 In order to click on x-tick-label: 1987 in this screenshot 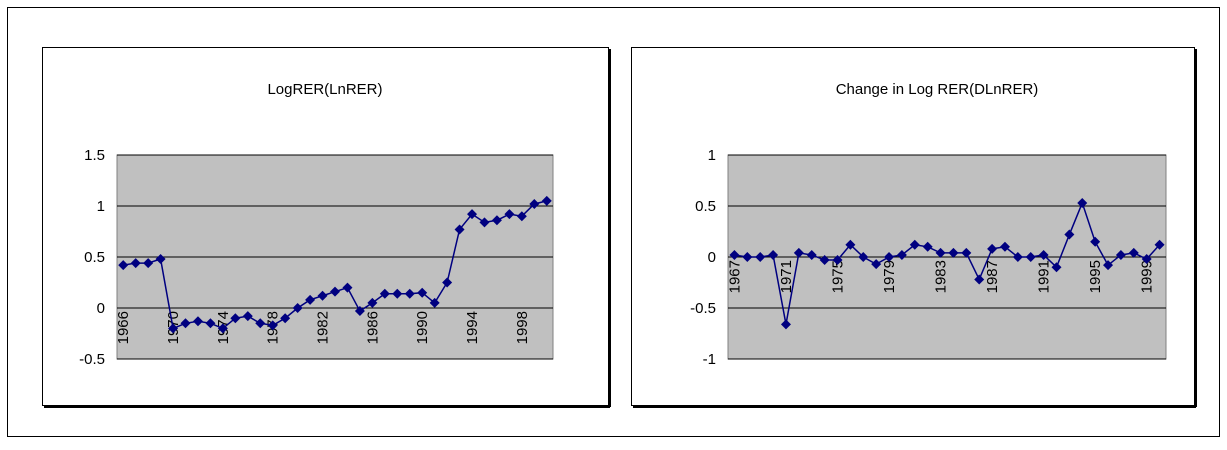, I will do `click(992, 276)`.